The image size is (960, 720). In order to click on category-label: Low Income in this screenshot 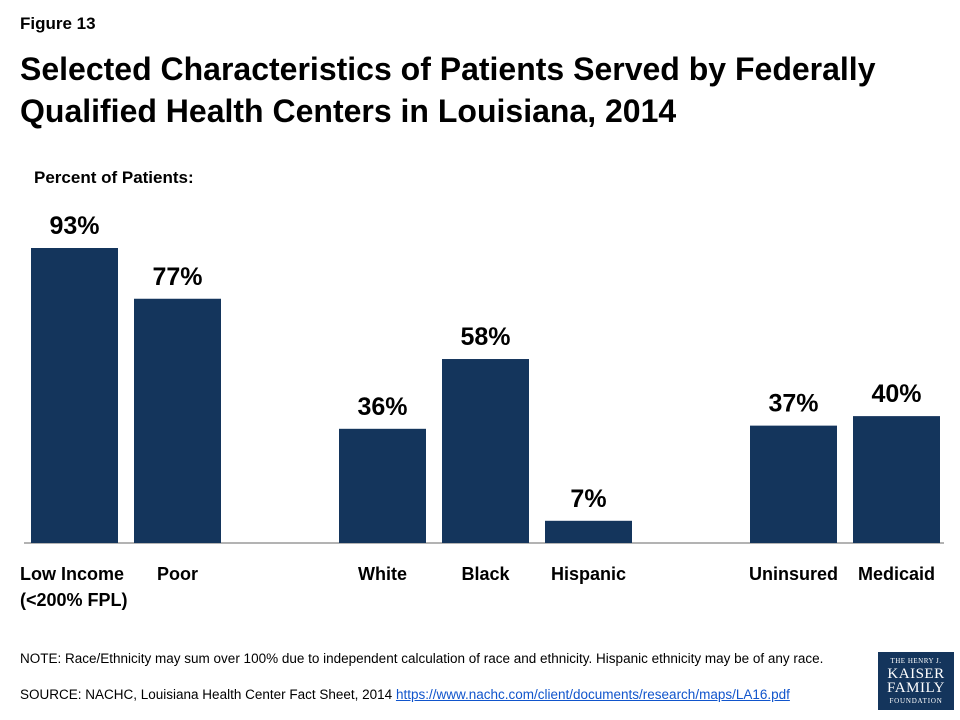, I will do `click(72, 574)`.